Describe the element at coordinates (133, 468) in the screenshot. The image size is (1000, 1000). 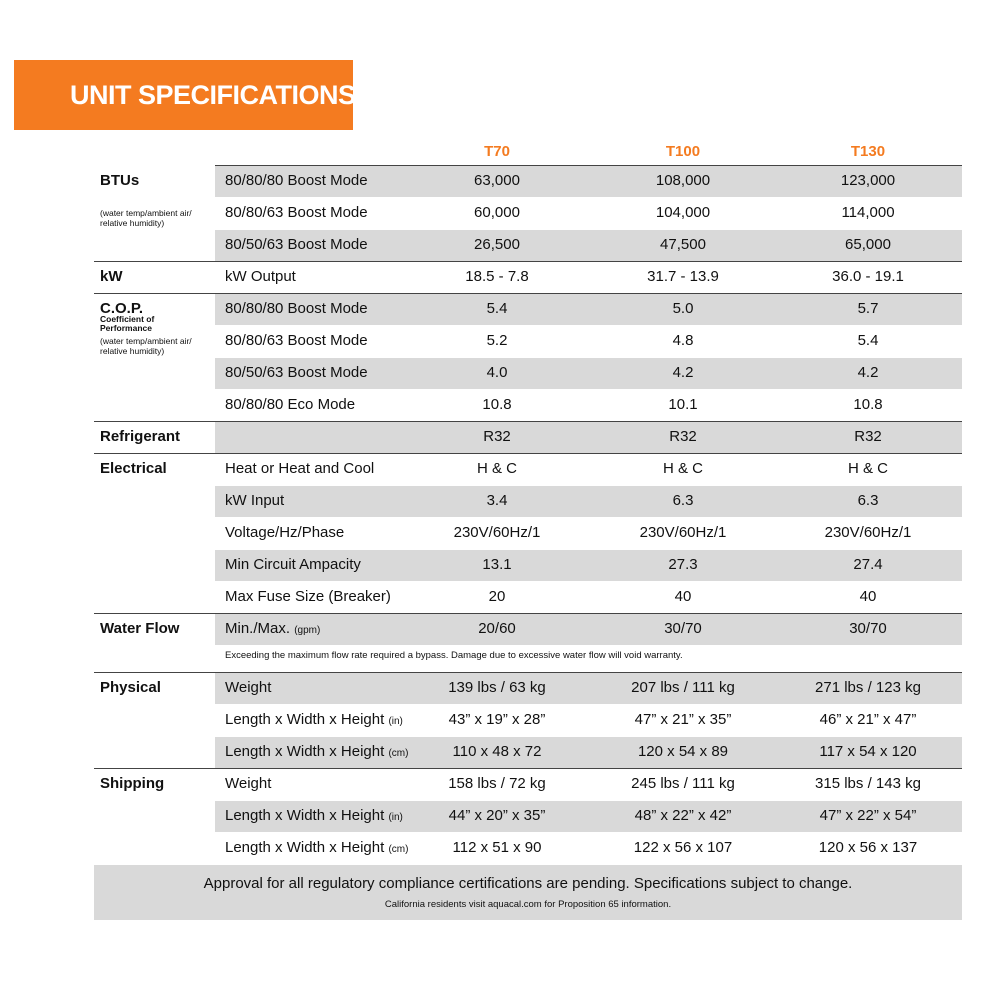
I see `group-label: Electrical` at that location.